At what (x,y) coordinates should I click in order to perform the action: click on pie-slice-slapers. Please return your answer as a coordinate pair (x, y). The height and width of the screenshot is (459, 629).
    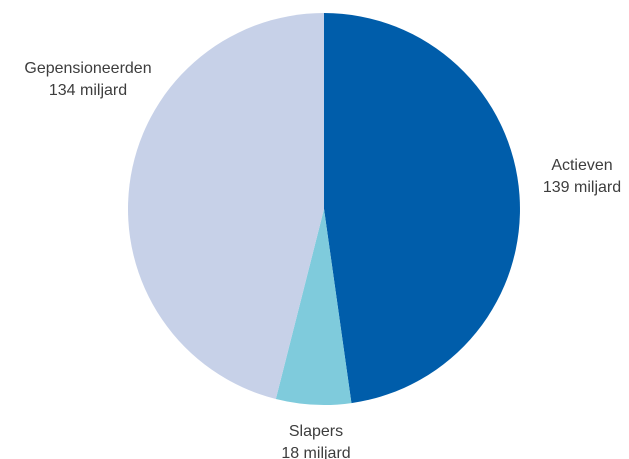
    Looking at the image, I should click on (313, 307).